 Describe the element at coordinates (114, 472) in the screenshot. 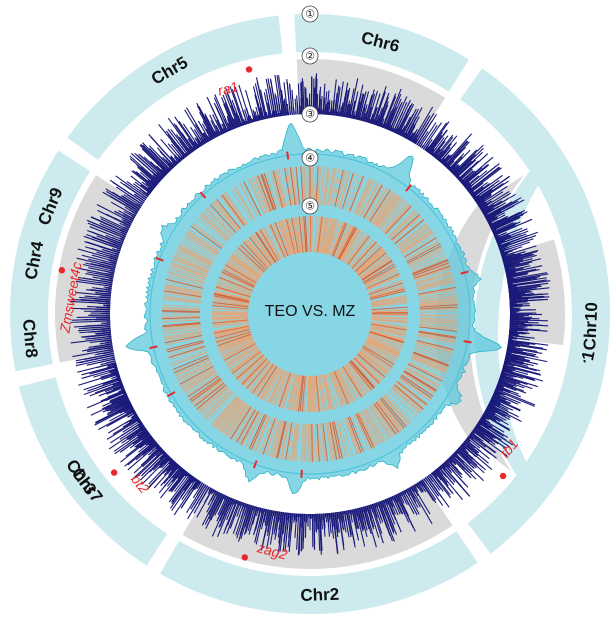

I see `gene-marker-dot` at that location.